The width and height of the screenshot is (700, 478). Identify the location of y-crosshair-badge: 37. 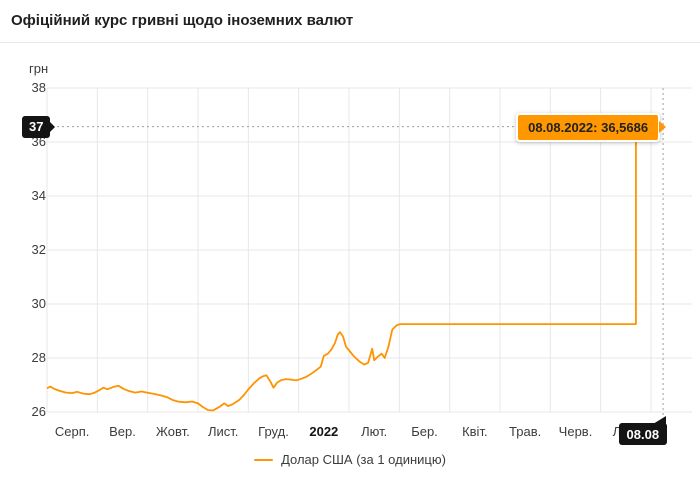
(39, 126).